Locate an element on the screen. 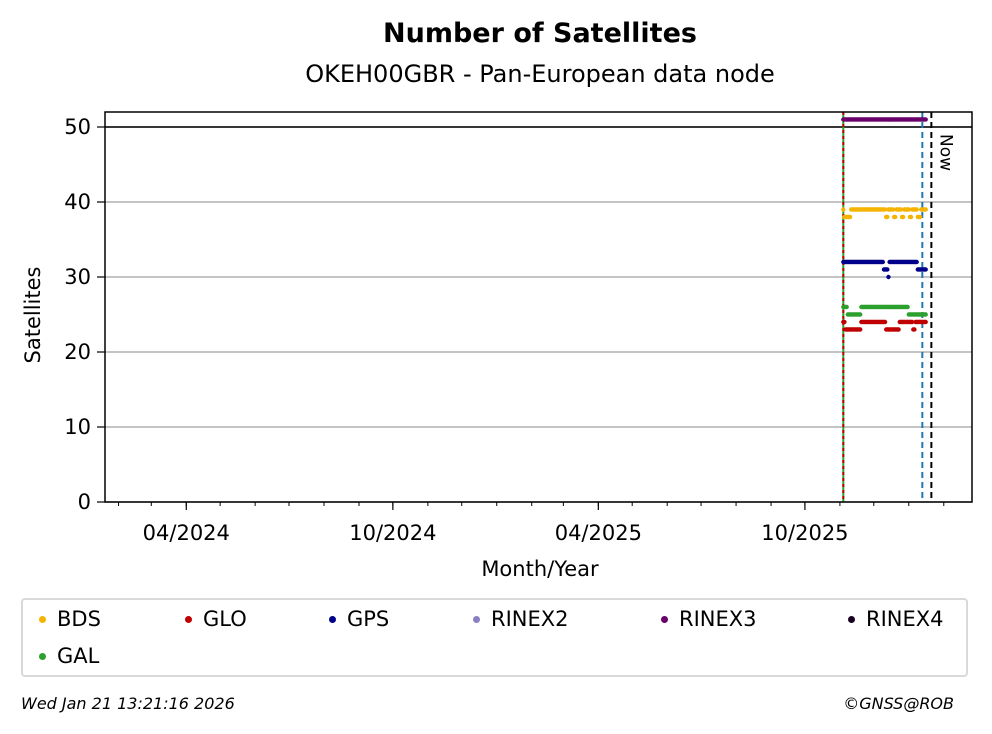  legend-item-rinex2: RINEX2 is located at coordinates (521, 619).